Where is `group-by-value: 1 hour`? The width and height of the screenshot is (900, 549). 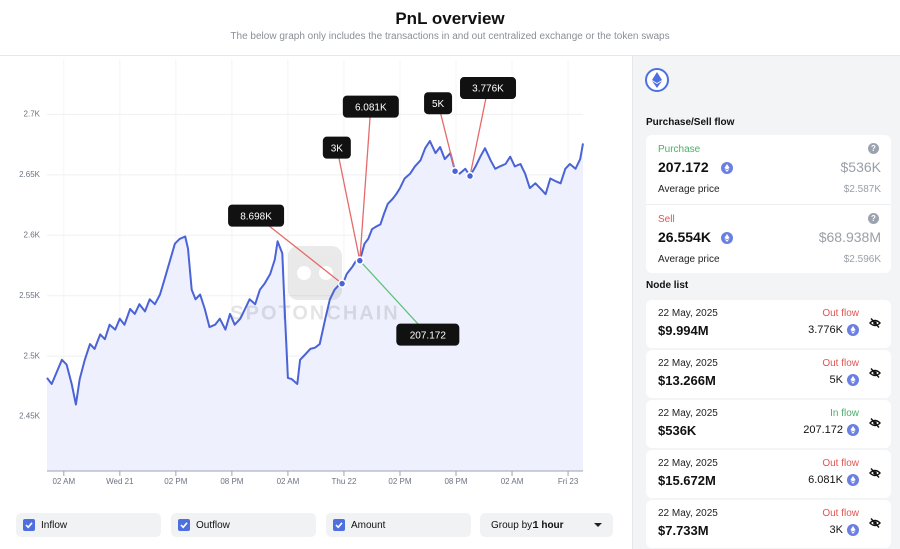 group-by-value: 1 hour is located at coordinates (548, 525).